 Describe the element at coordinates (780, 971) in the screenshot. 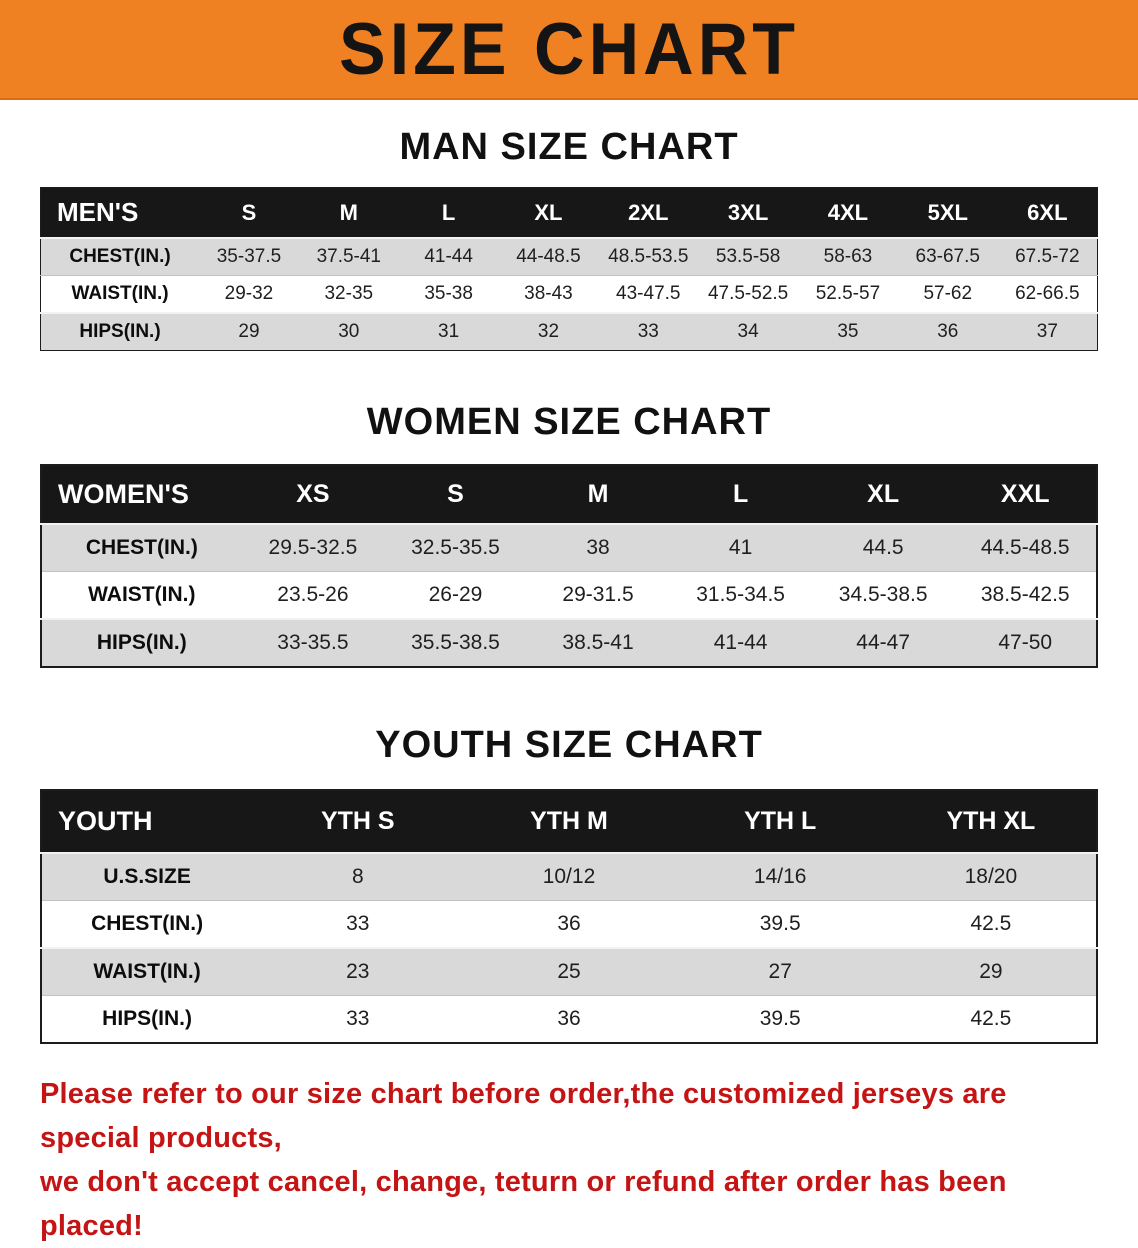

I see `value-cell: 27` at that location.